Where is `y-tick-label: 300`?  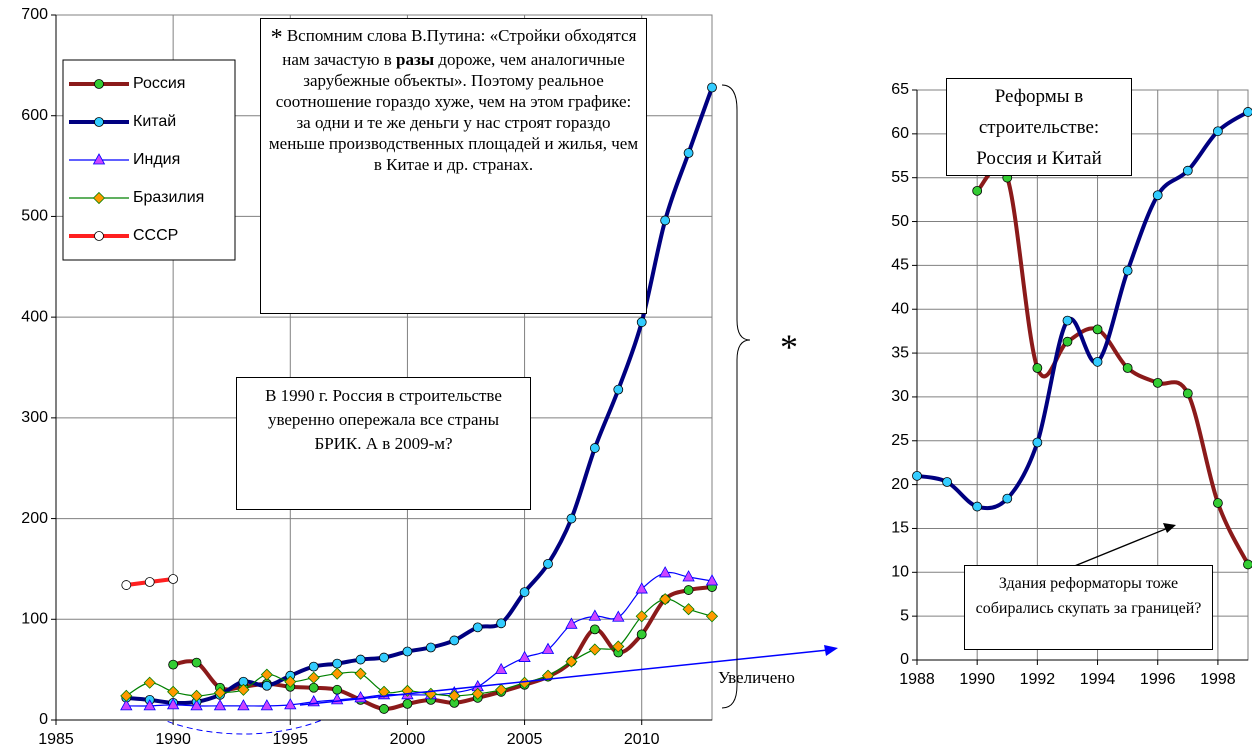
y-tick-label: 300 is located at coordinates (34, 417).